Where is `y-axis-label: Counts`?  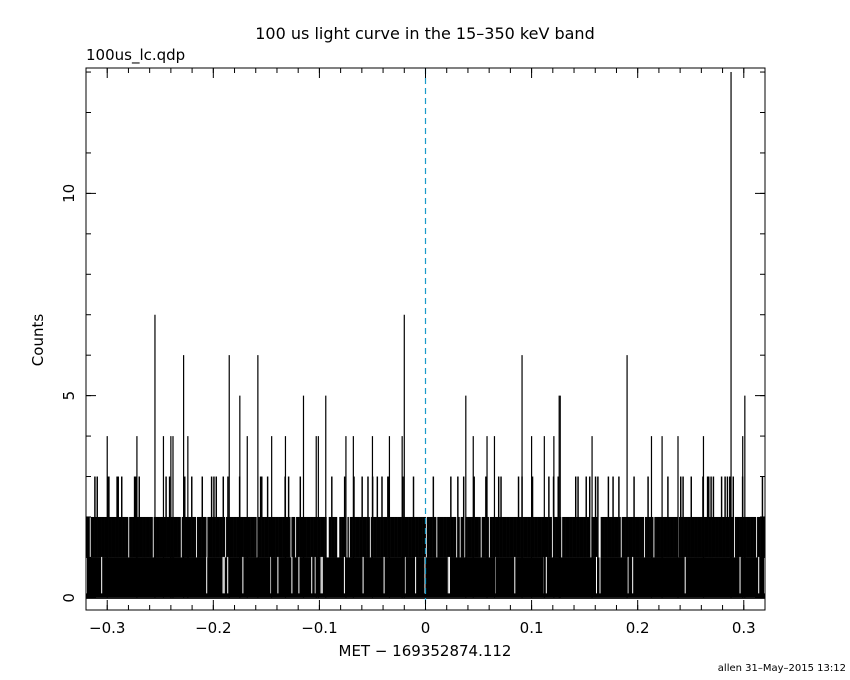
y-axis-label: Counts is located at coordinates (38, 340).